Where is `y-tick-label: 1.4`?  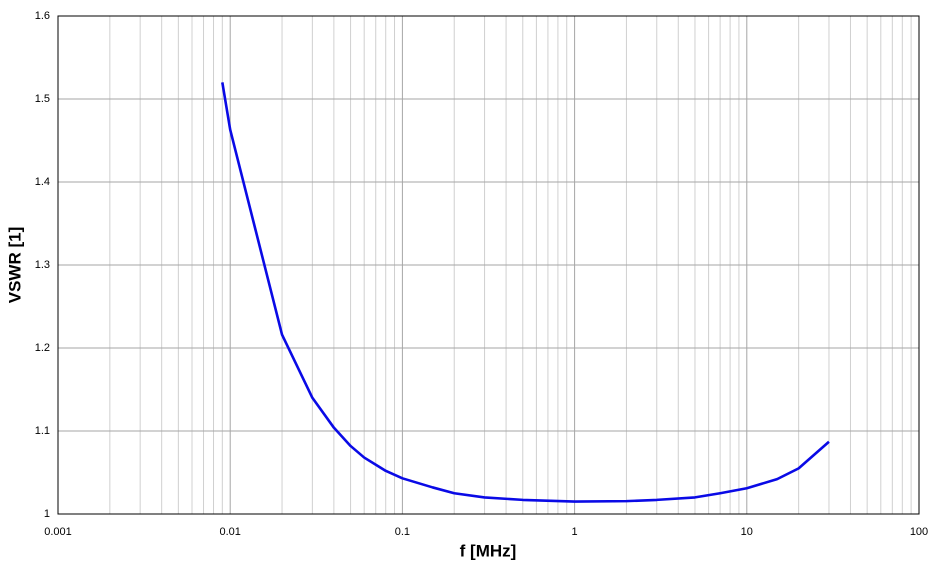
y-tick-label: 1.4 is located at coordinates (42, 182).